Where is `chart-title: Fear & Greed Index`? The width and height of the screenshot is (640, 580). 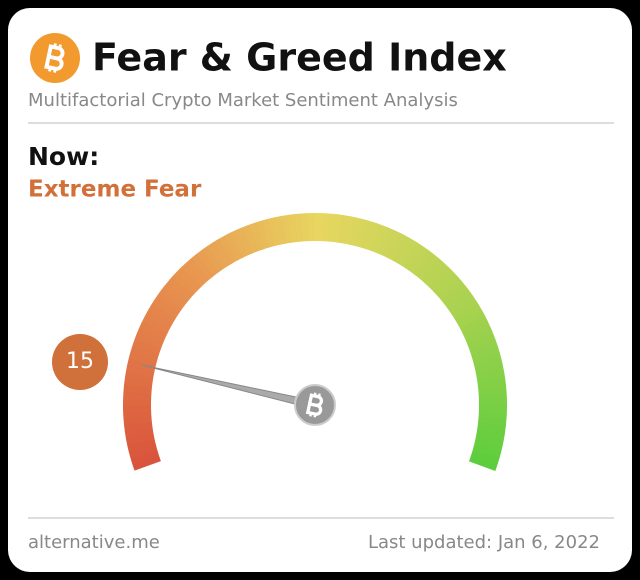
chart-title: Fear & Greed Index is located at coordinates (299, 58).